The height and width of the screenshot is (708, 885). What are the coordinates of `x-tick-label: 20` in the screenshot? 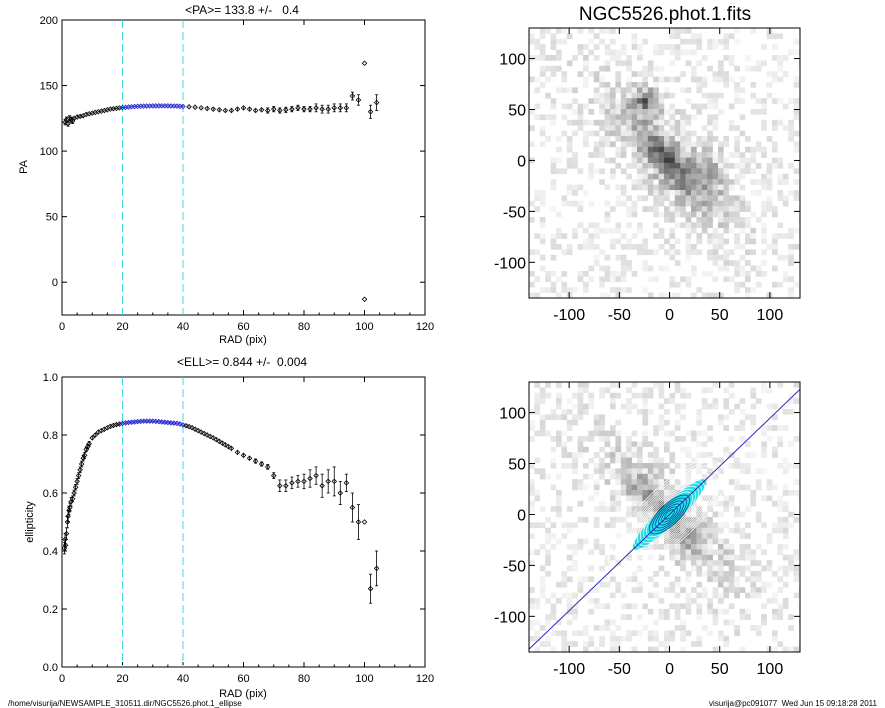 It's located at (122, 679).